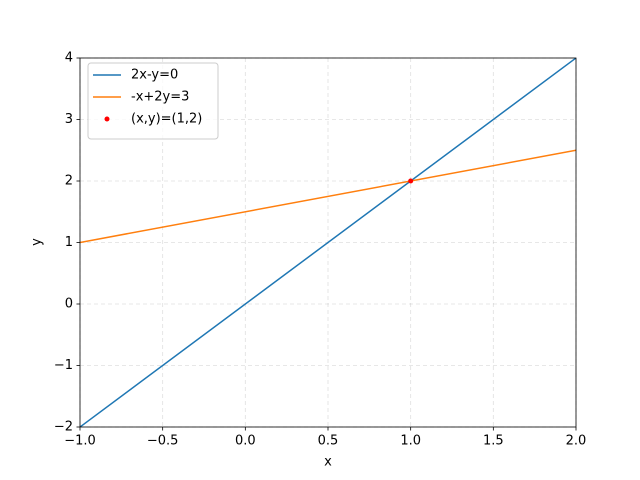 The width and height of the screenshot is (640, 480). I want to click on legend-label: (x,y)=(1,2), so click(166, 119).